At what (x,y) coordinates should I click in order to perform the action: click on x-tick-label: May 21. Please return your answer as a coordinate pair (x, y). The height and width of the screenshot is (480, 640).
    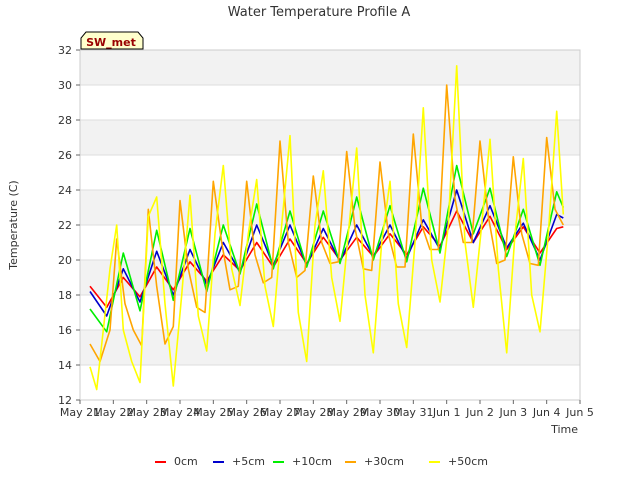
    Looking at the image, I should click on (80, 412).